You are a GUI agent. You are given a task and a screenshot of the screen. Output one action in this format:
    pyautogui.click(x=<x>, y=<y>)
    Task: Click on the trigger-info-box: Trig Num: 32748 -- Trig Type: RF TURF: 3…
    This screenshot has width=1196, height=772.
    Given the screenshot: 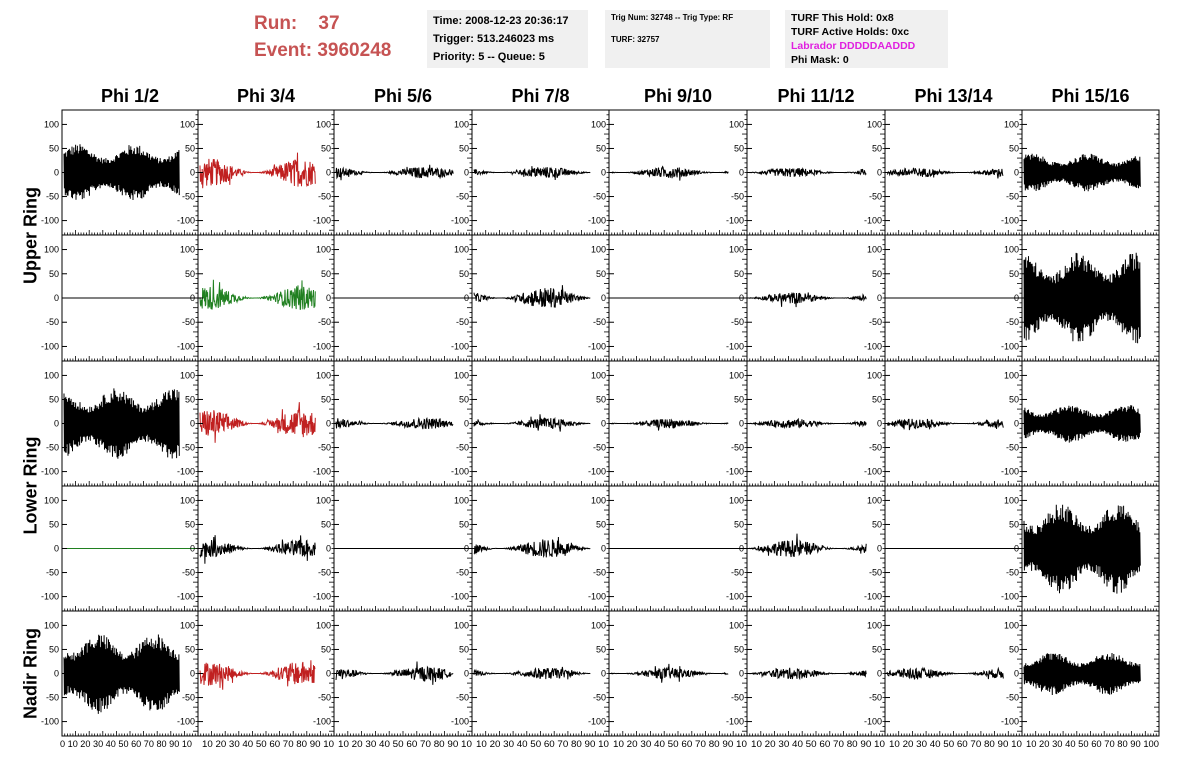 What is the action you would take?
    pyautogui.click(x=687, y=39)
    